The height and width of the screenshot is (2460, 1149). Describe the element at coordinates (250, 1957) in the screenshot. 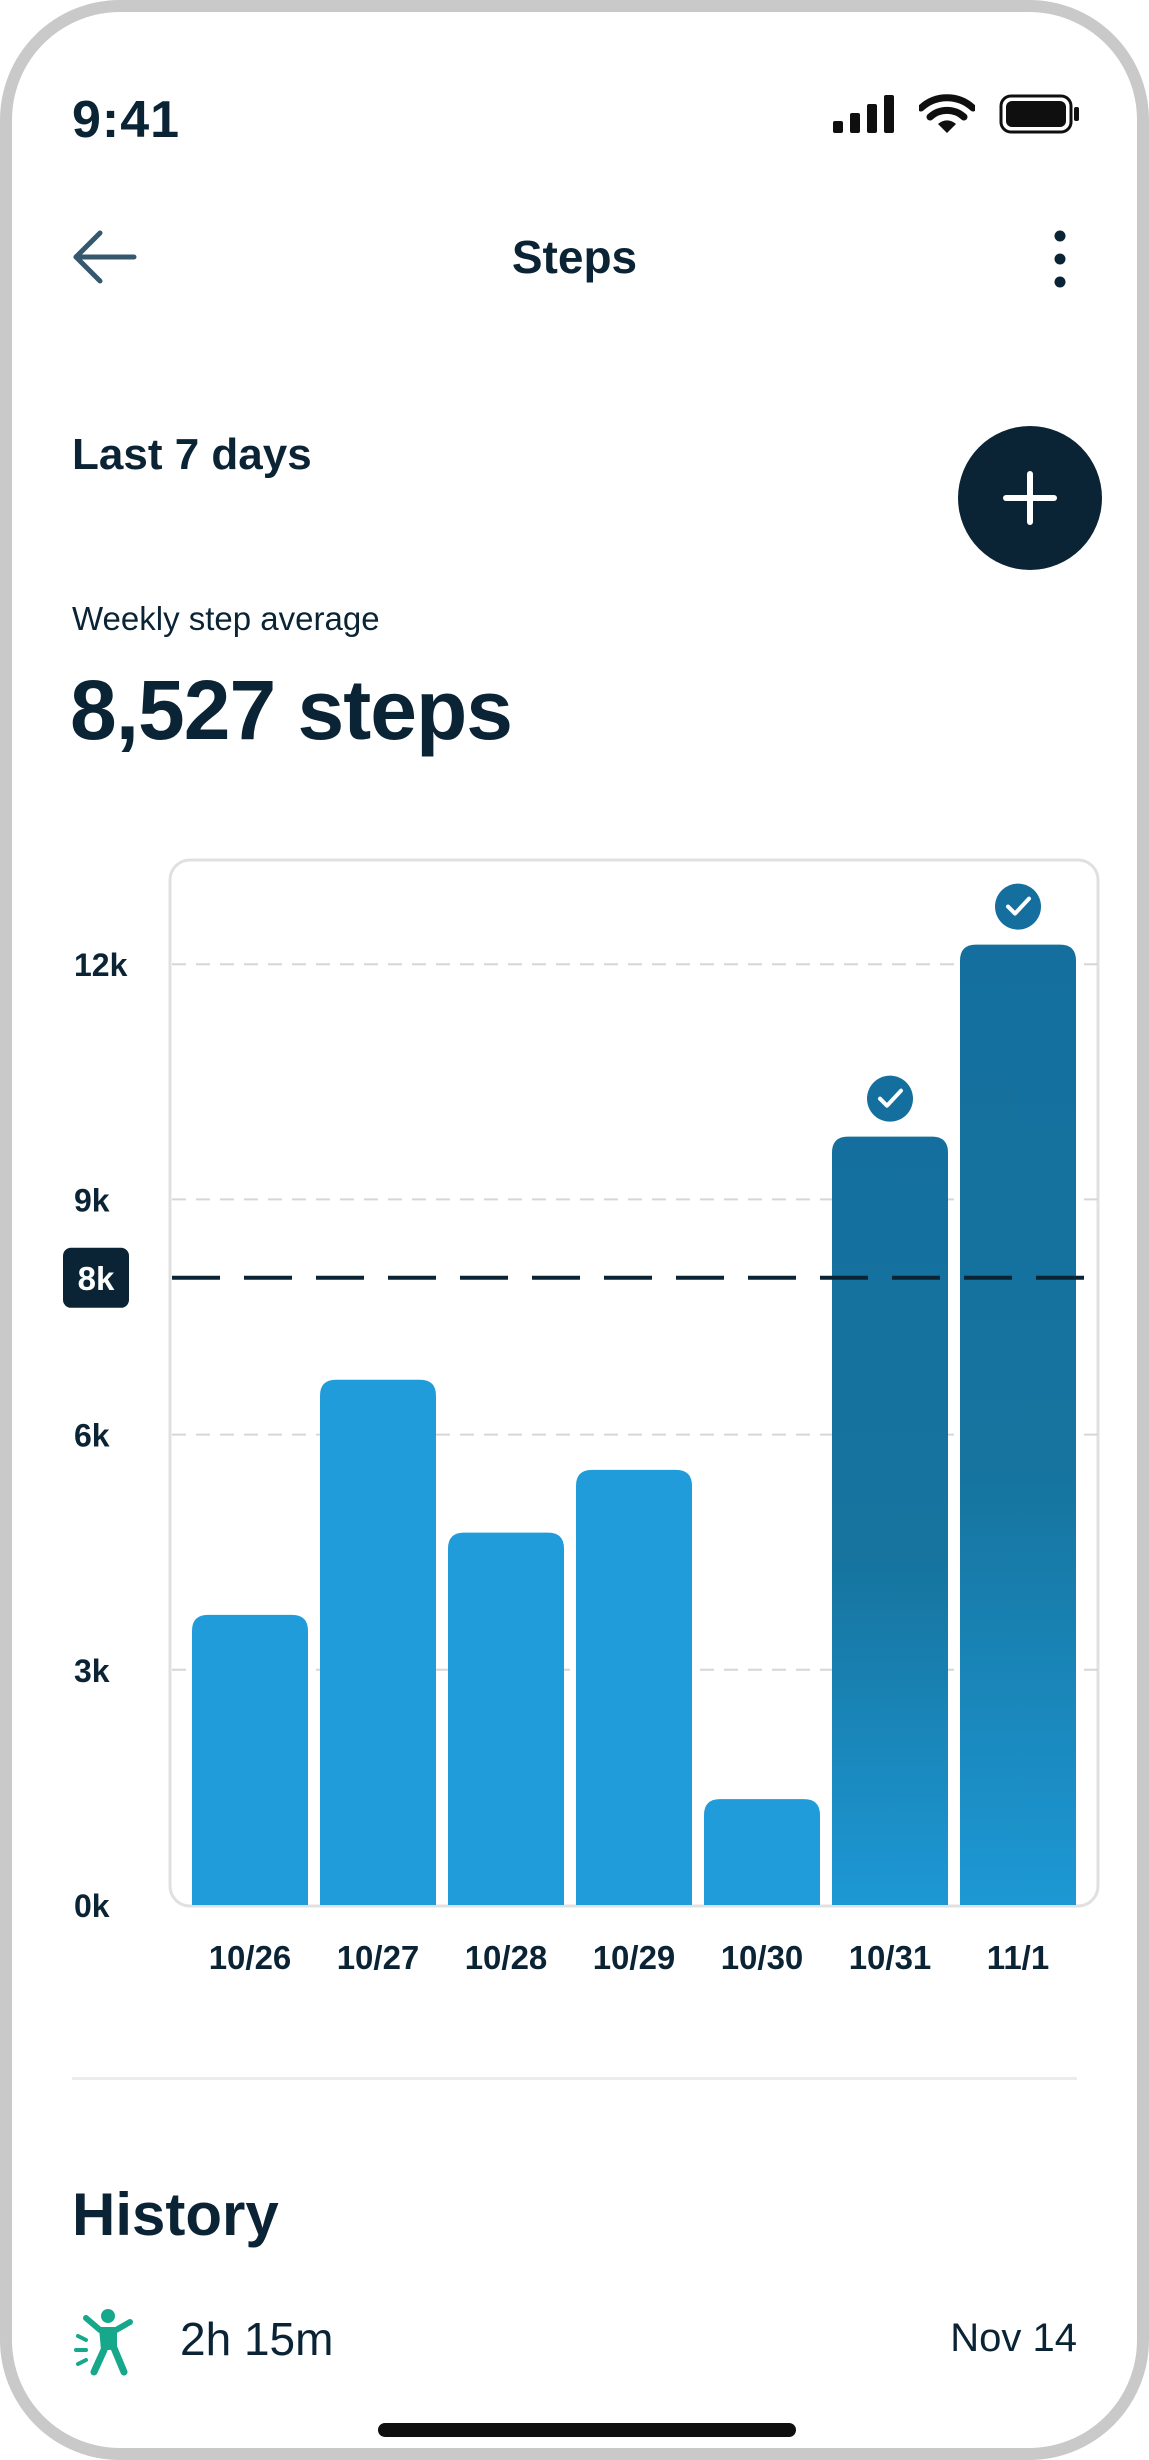

I see `x-tick-label: 10/26` at that location.